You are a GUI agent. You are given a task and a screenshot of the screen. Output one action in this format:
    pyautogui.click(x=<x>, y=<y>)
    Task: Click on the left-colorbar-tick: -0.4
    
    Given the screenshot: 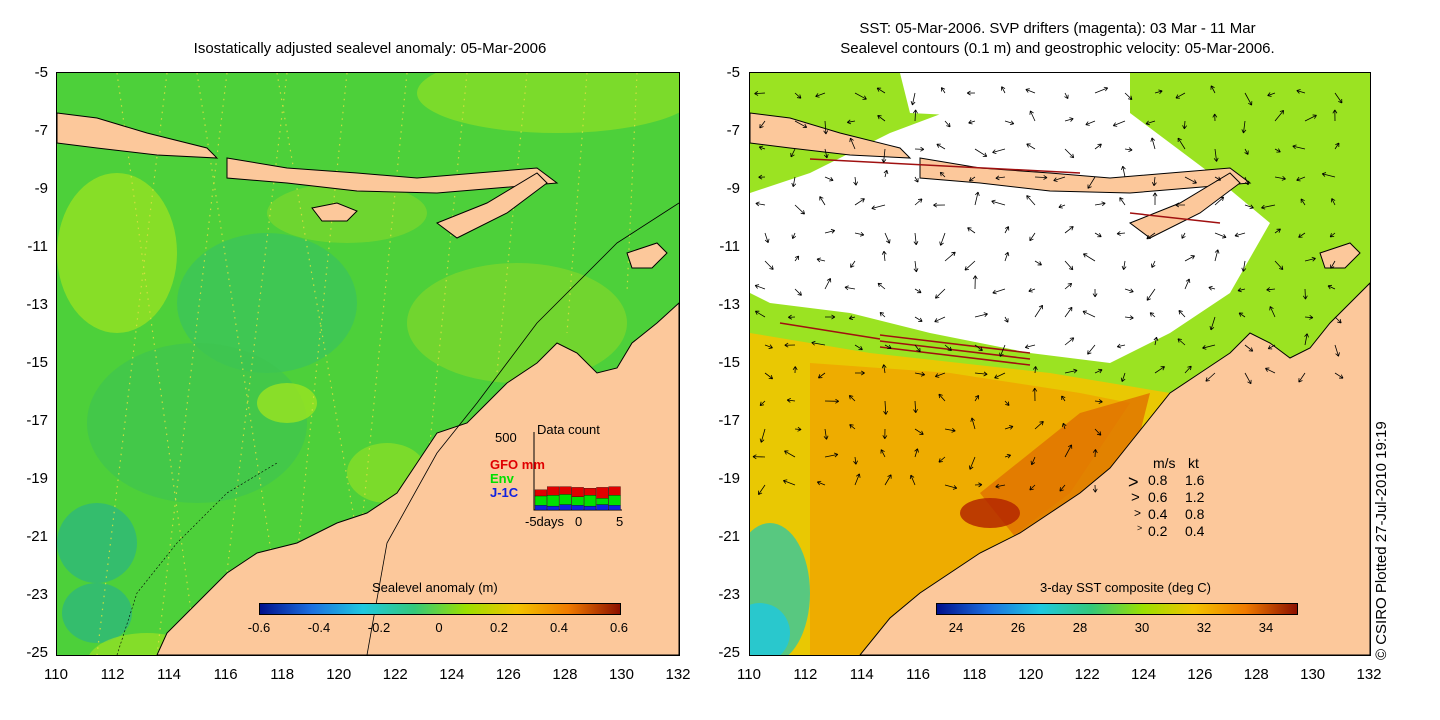 What is the action you would take?
    pyautogui.click(x=319, y=627)
    